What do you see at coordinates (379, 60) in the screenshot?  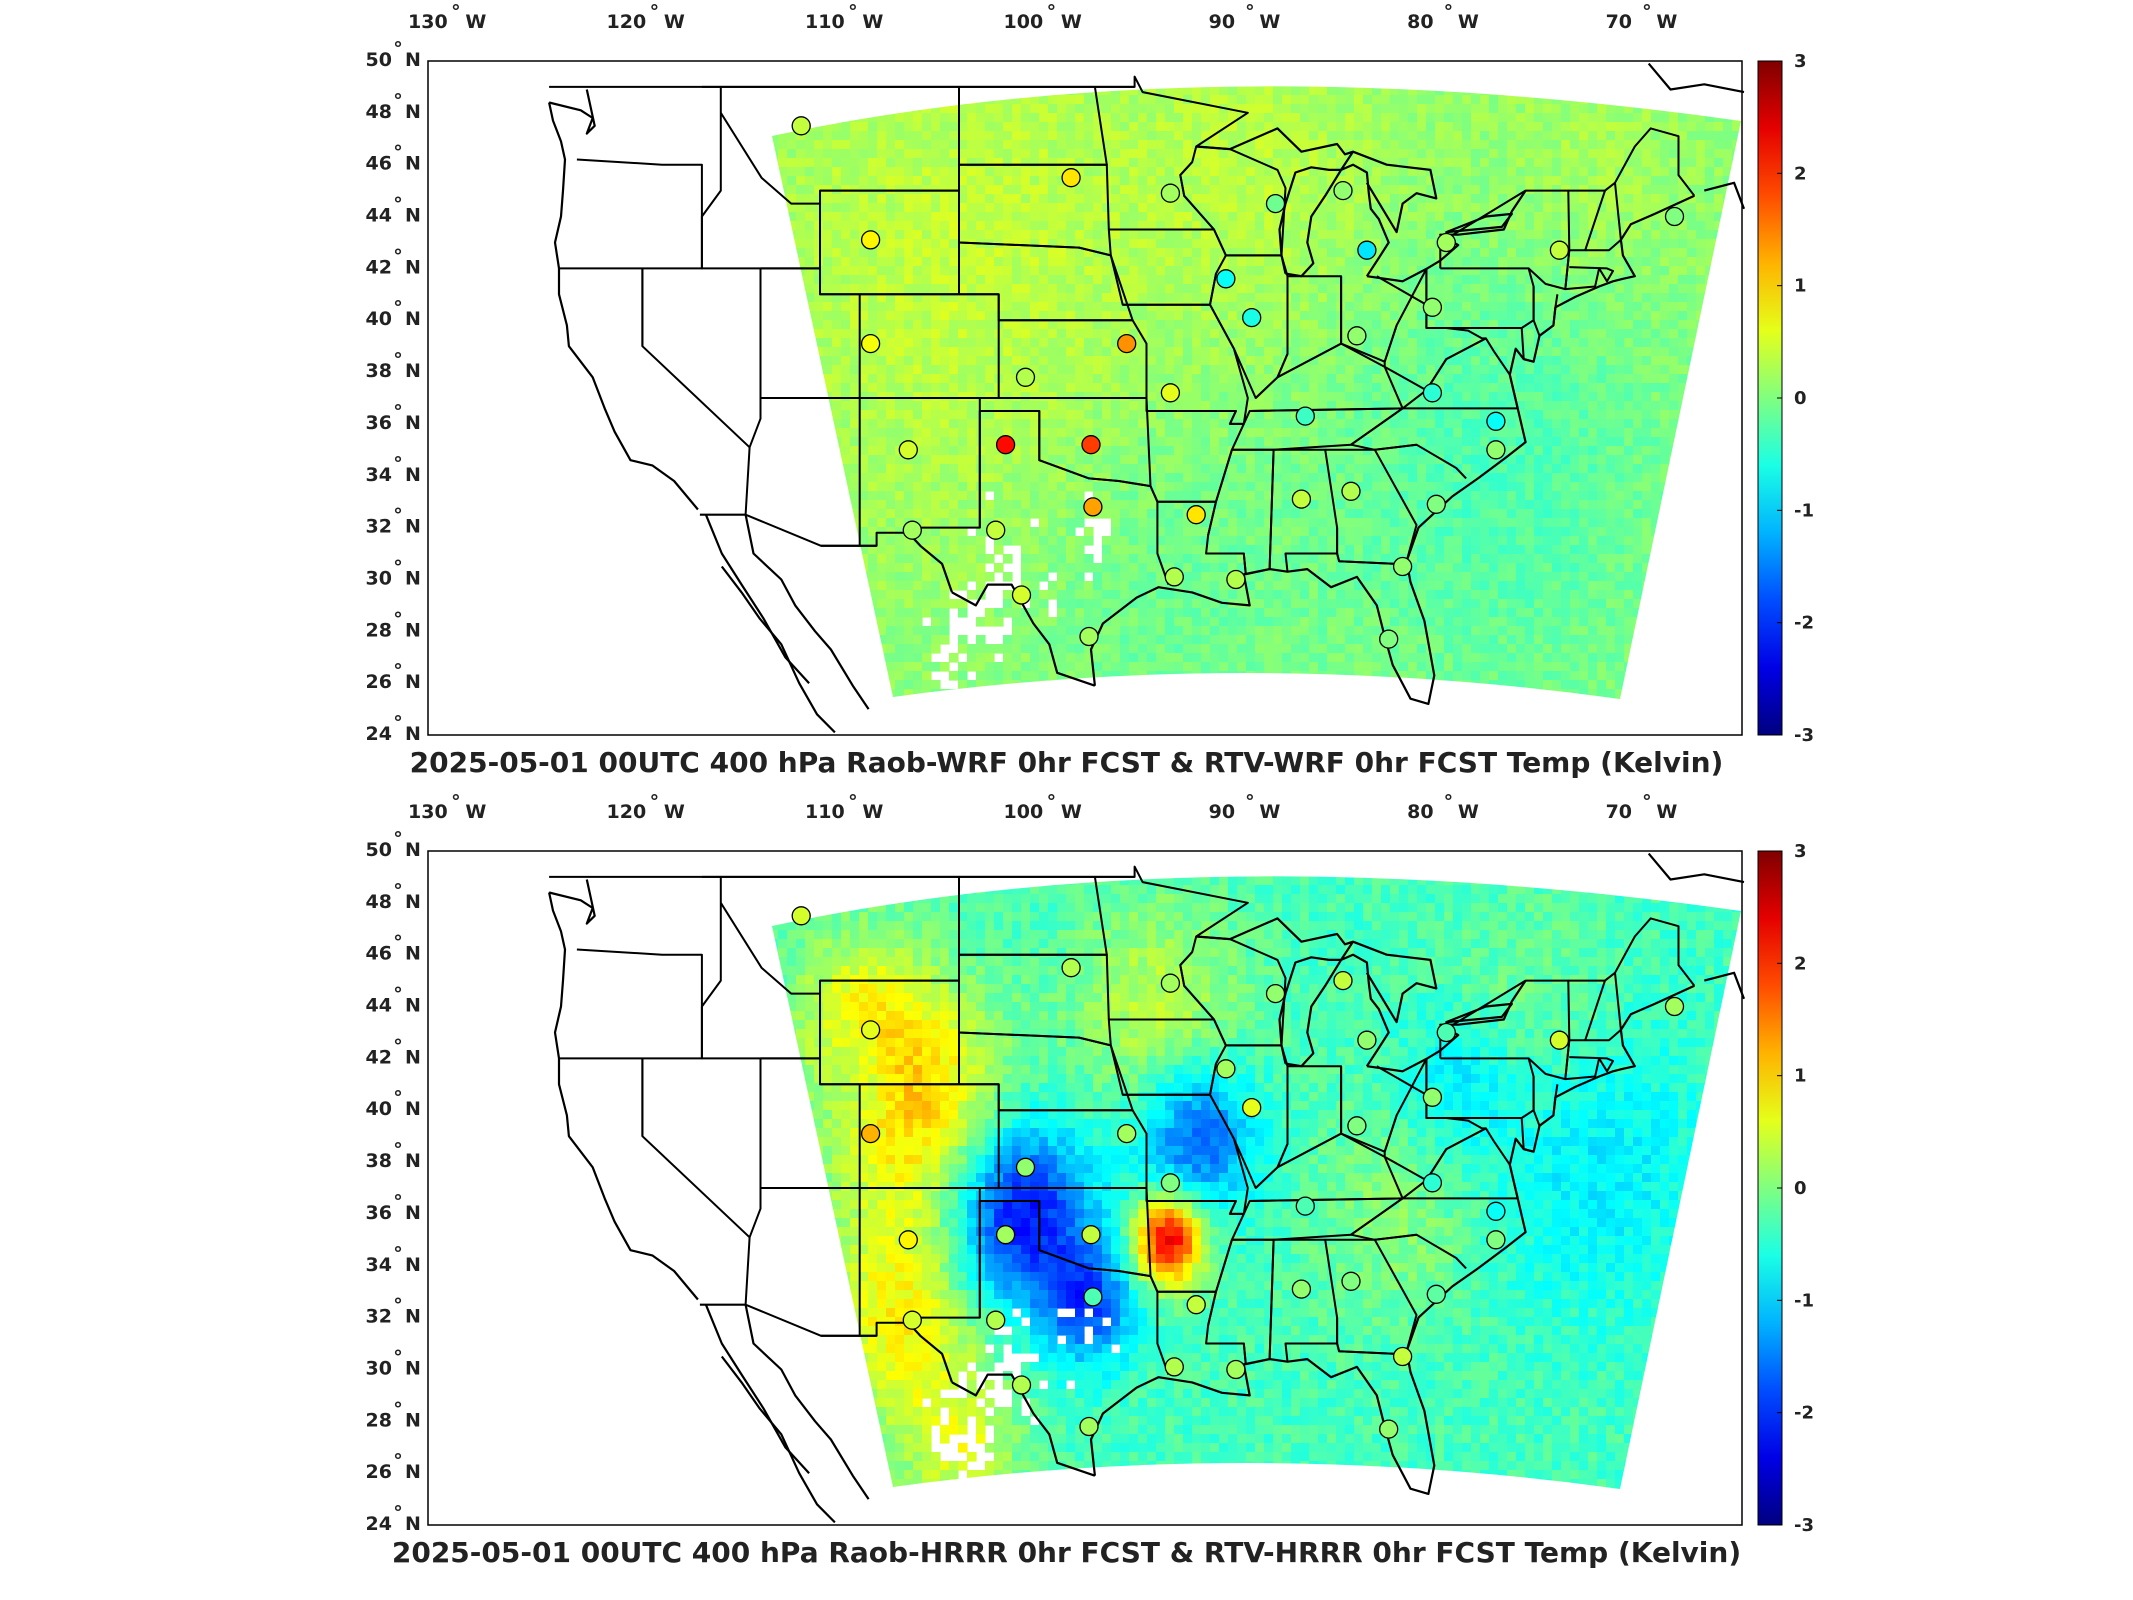 I see `lat-tick-label: 50` at bounding box center [379, 60].